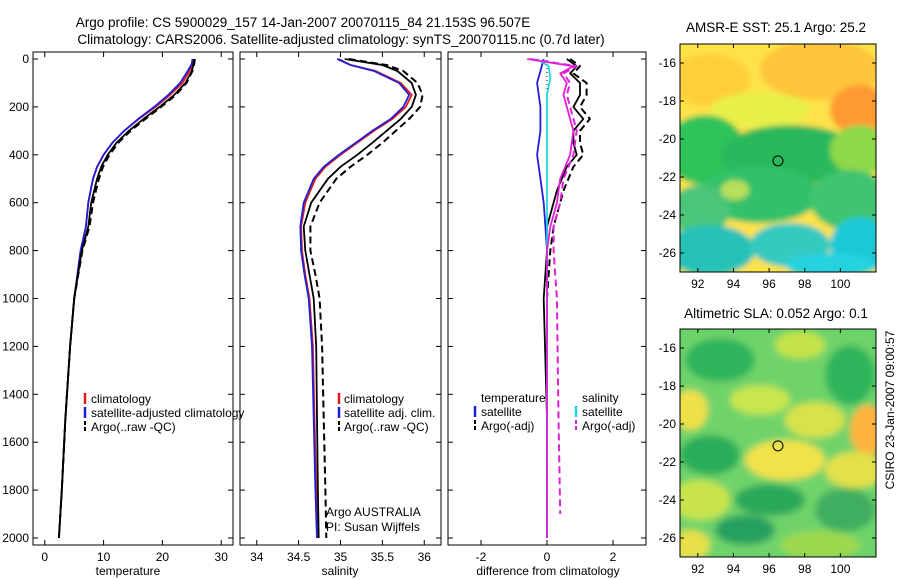  Describe the element at coordinates (613, 557) in the screenshot. I see `x-tick-label: 2` at that location.